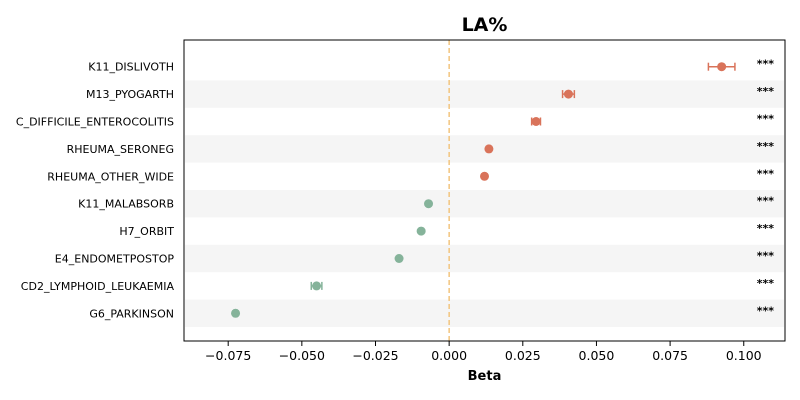  I want to click on significance-labels: *** *** *** *** *** *** *** *** *** ***, so click(766, 188).